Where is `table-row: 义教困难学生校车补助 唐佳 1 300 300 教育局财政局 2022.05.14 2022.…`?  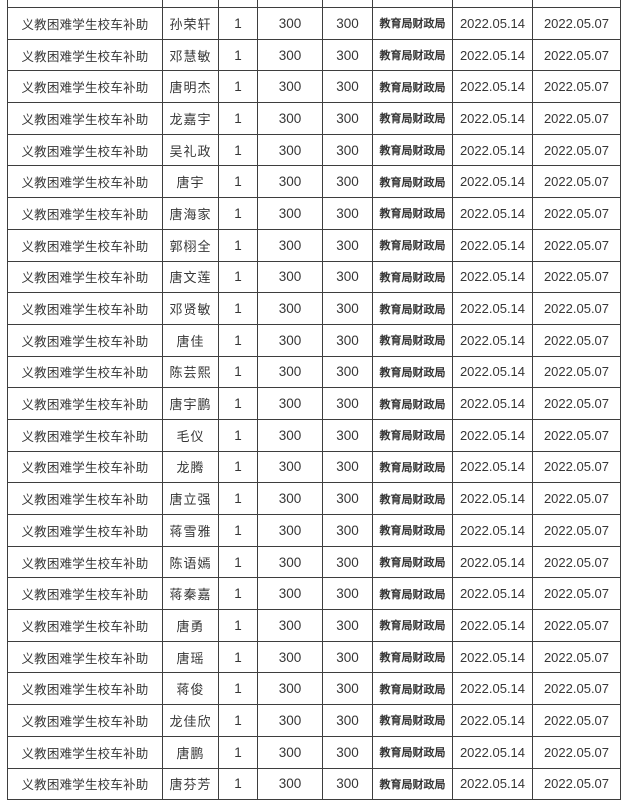 table-row: 义教困难学生校车补助 唐佳 1 300 300 教育局财政局 2022.05.14 2022.… is located at coordinates (314, 340).